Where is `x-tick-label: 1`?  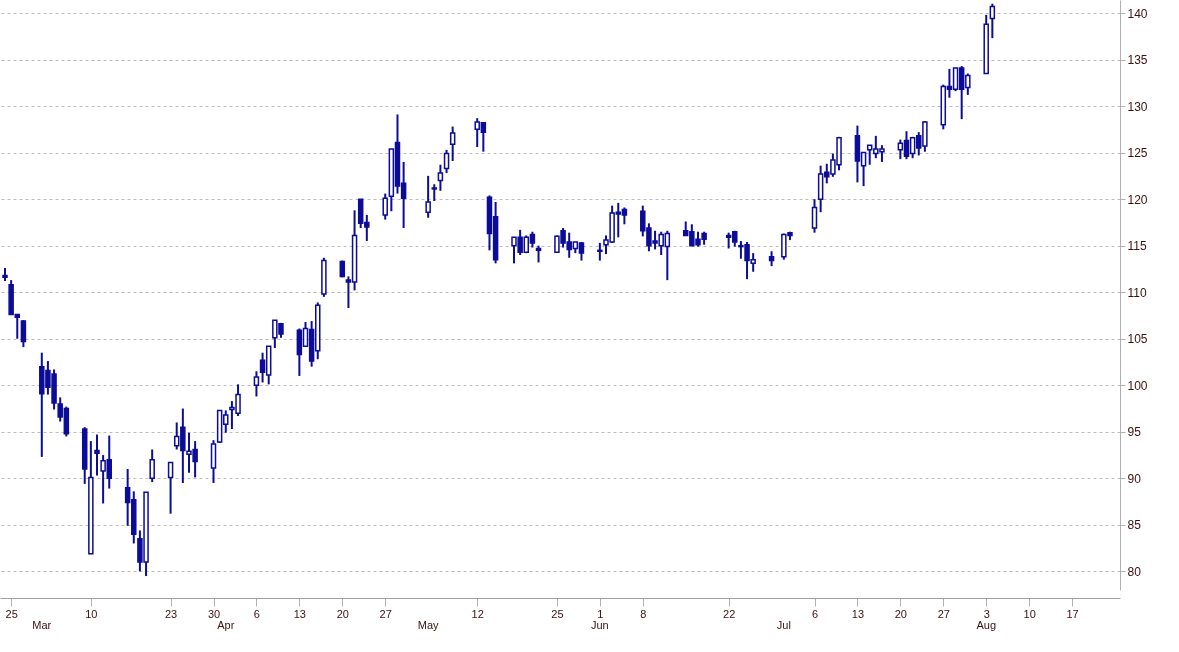 x-tick-label: 1 is located at coordinates (600, 613).